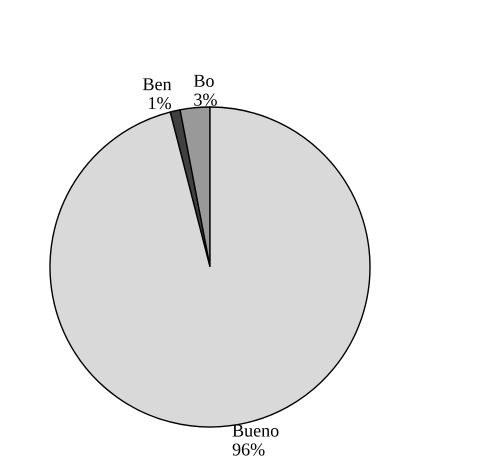 The height and width of the screenshot is (462, 481). I want to click on data-label: 3%, so click(205, 100).